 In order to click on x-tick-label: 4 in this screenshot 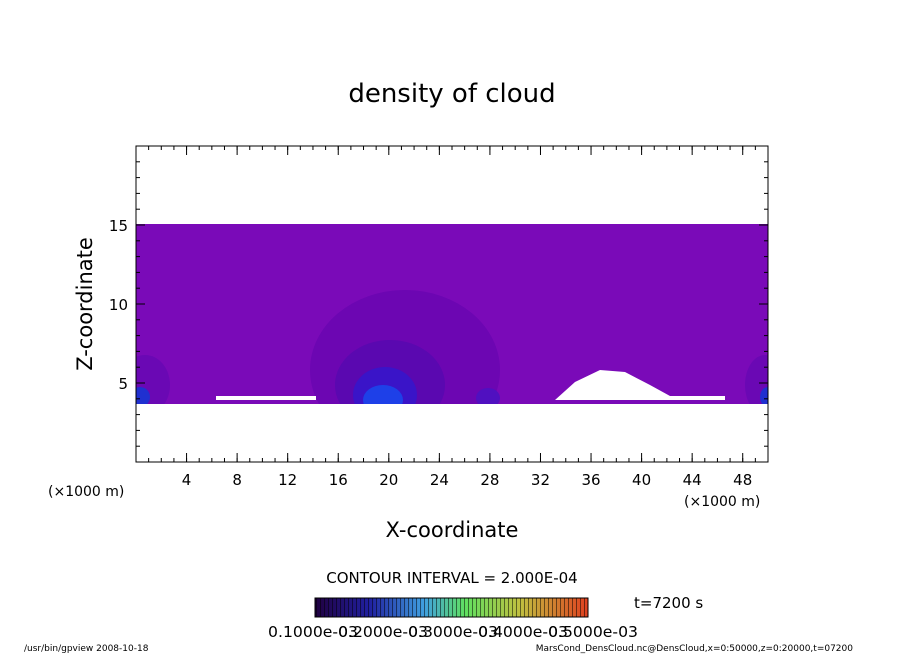, I will do `click(187, 480)`.